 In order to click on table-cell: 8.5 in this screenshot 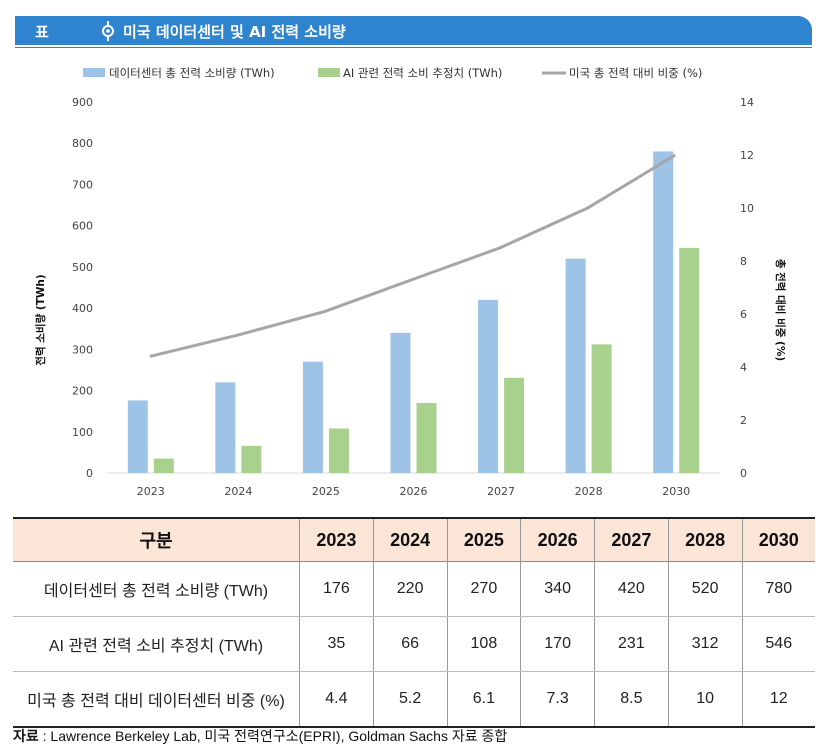, I will do `click(631, 699)`.